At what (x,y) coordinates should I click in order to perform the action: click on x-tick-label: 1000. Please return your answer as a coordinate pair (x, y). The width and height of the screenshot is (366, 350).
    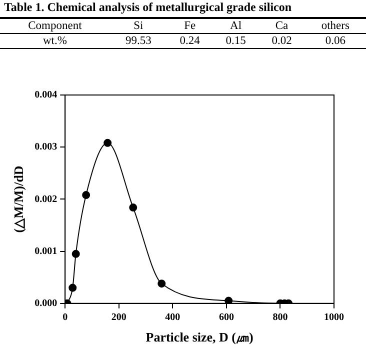
    Looking at the image, I should click on (334, 317).